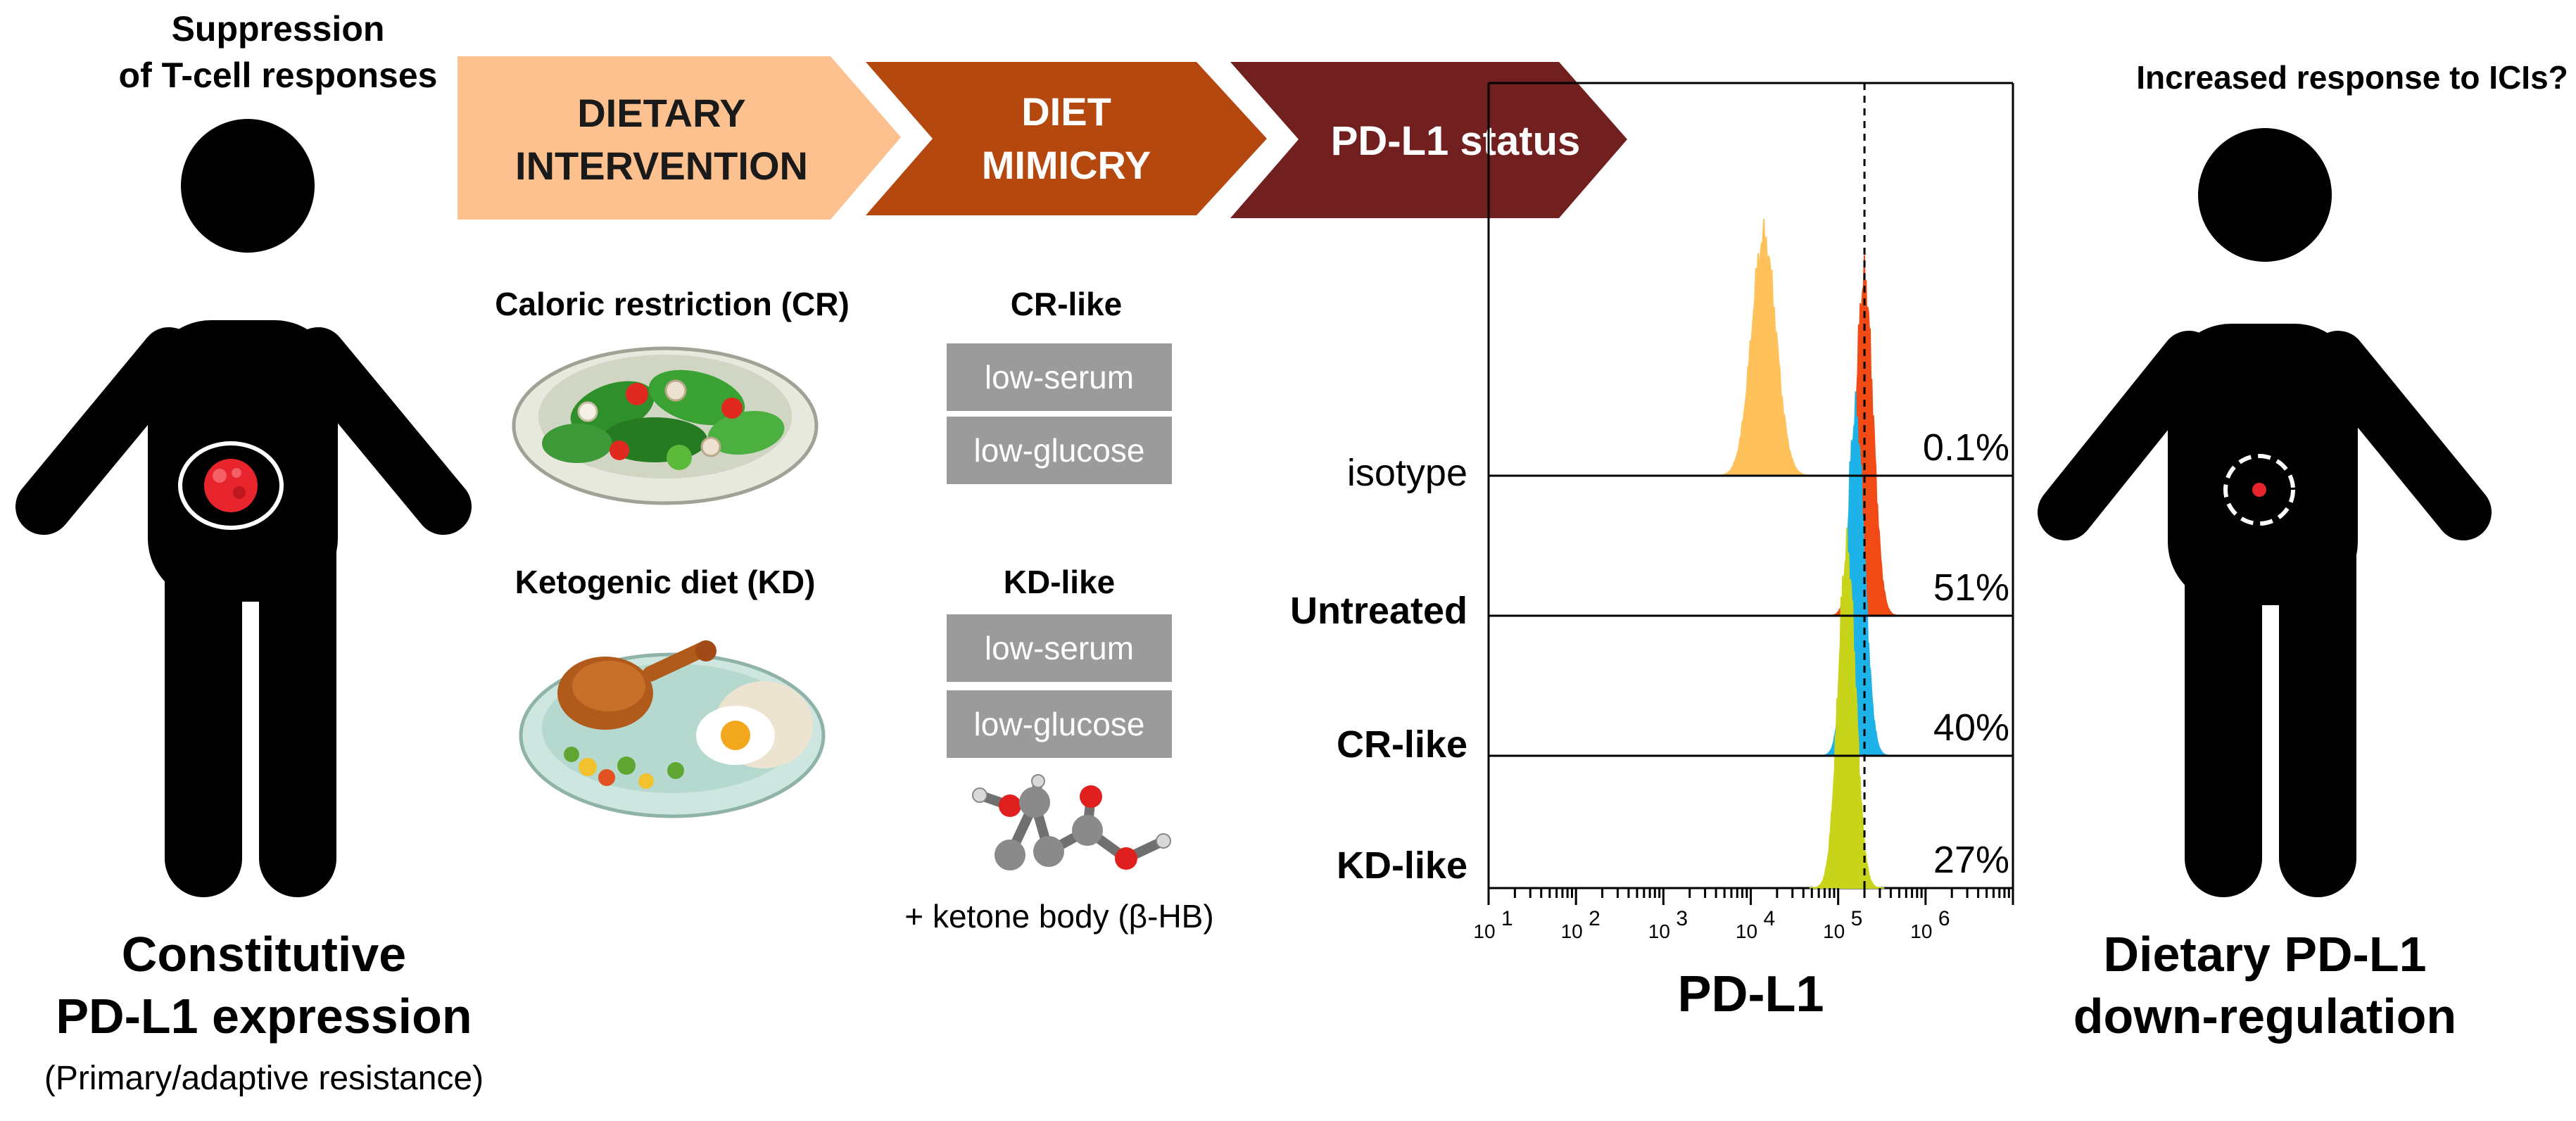  Describe the element at coordinates (661, 166) in the screenshot. I see `step-1-line2: INTERVENTION` at that location.